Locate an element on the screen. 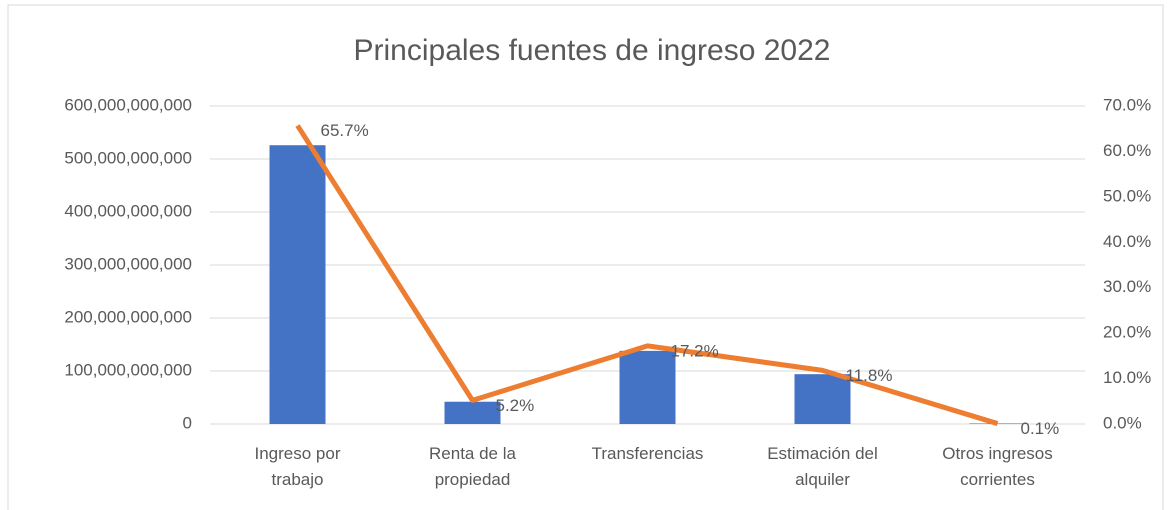 Image resolution: width=1171 pixels, height=510 pixels. x-tick-label: Renta de la propiedad is located at coordinates (472, 466).